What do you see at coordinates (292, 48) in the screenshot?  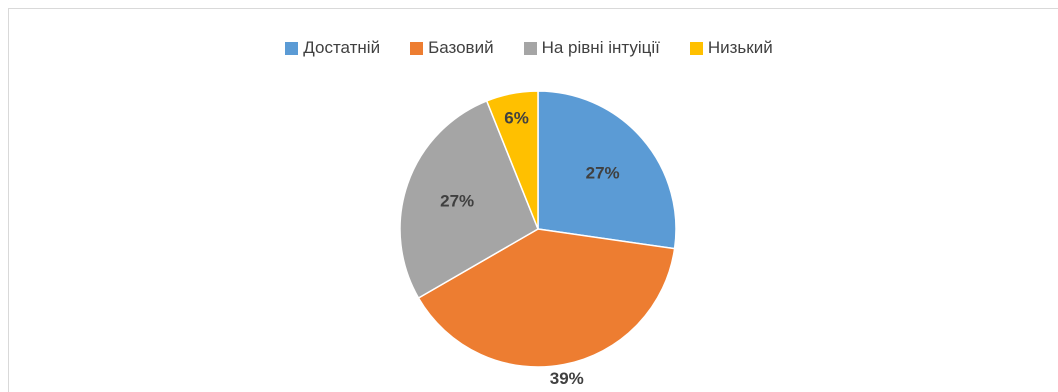 I see `legend-swatch-dostatnii` at bounding box center [292, 48].